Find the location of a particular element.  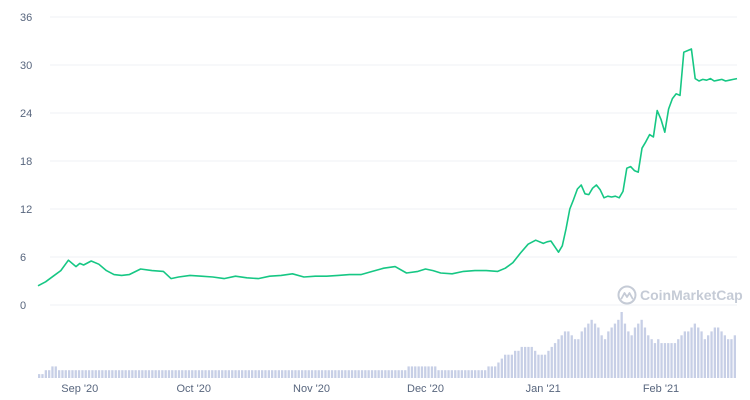

watermark: CoinMarketCap is located at coordinates (680, 295).